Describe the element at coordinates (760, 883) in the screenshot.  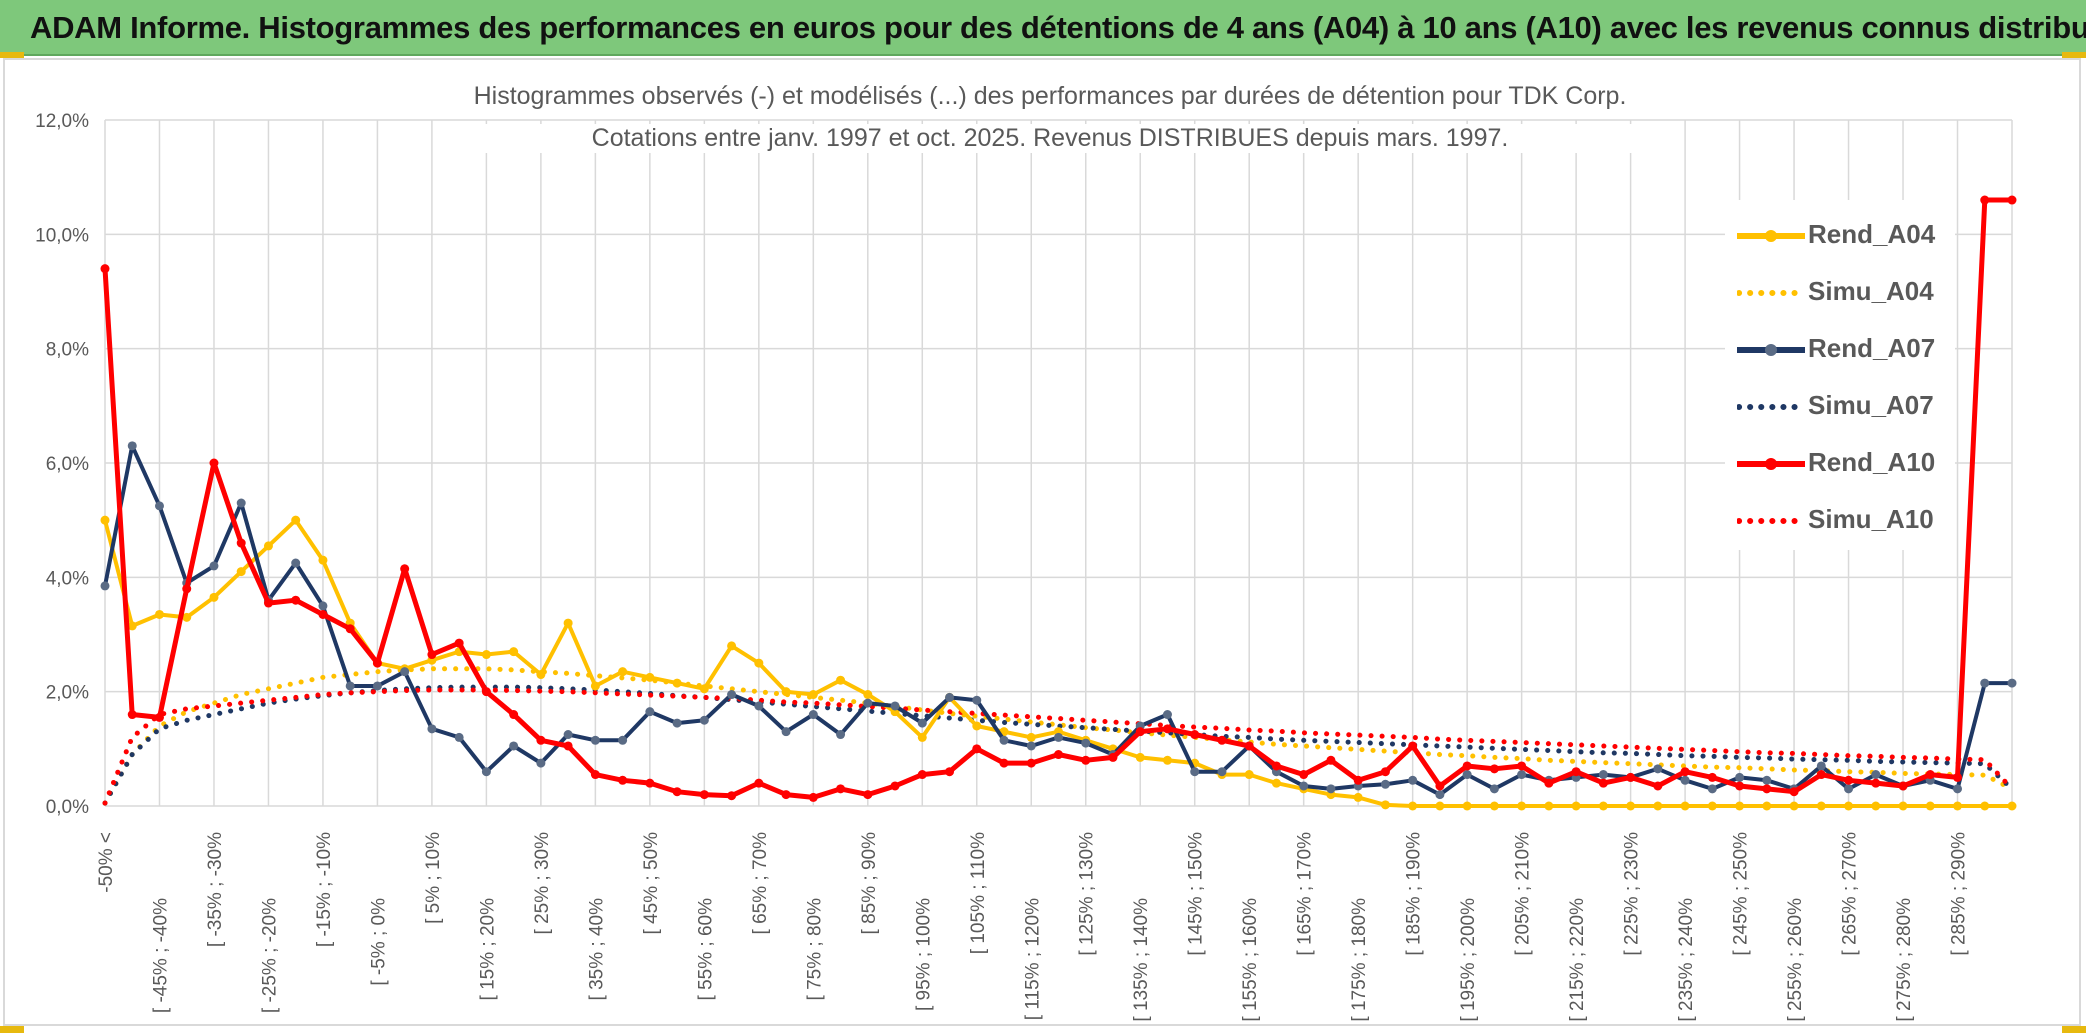
I see `x-tick-label: [ 65% ; 70%` at that location.